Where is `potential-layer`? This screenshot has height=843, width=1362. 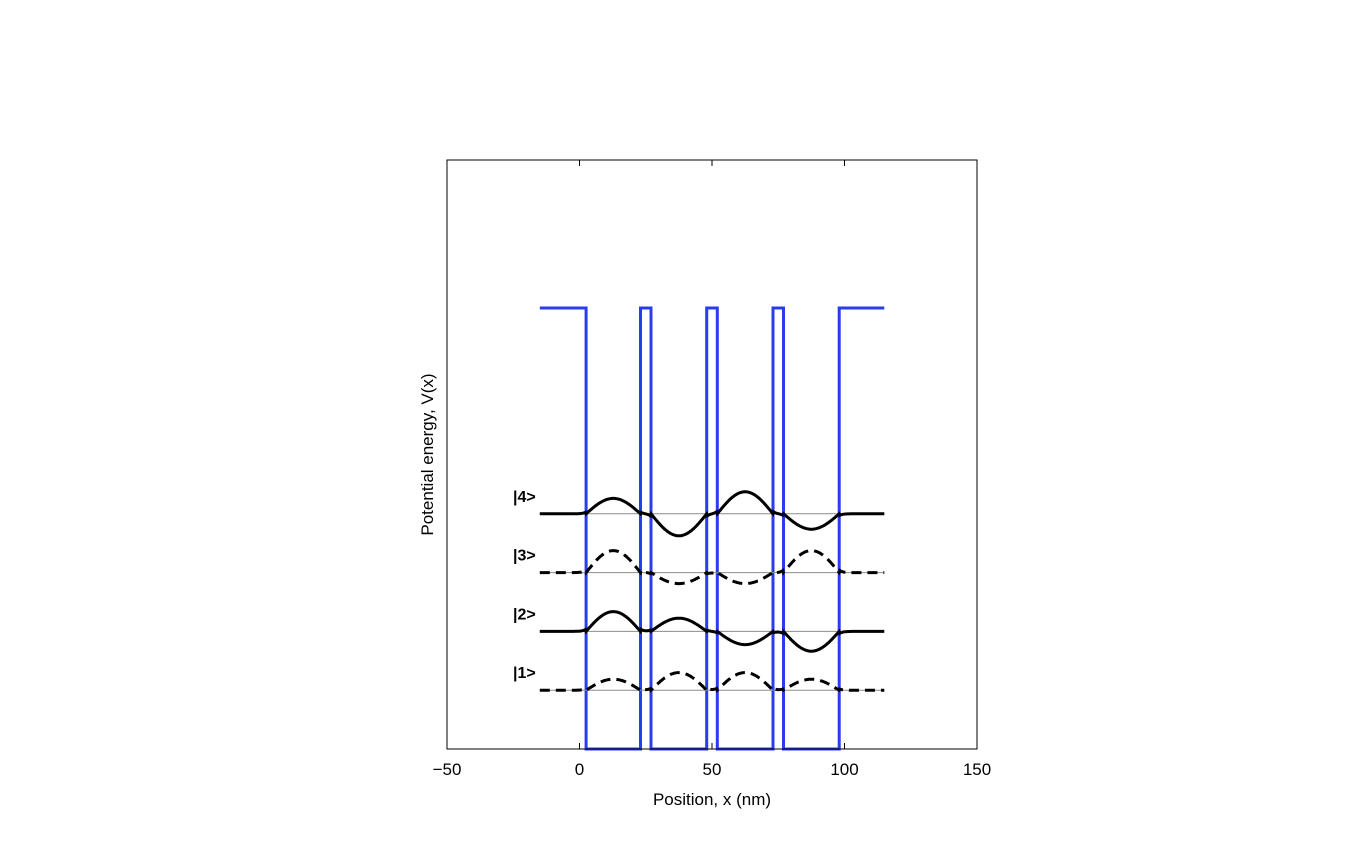 potential-layer is located at coordinates (712, 528).